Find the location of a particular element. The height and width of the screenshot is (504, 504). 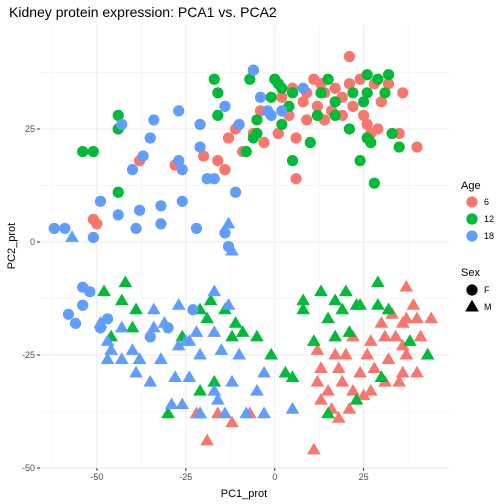

chart-title: Kidney protein expression: PCA1 vs. PCA2 is located at coordinates (143, 12).